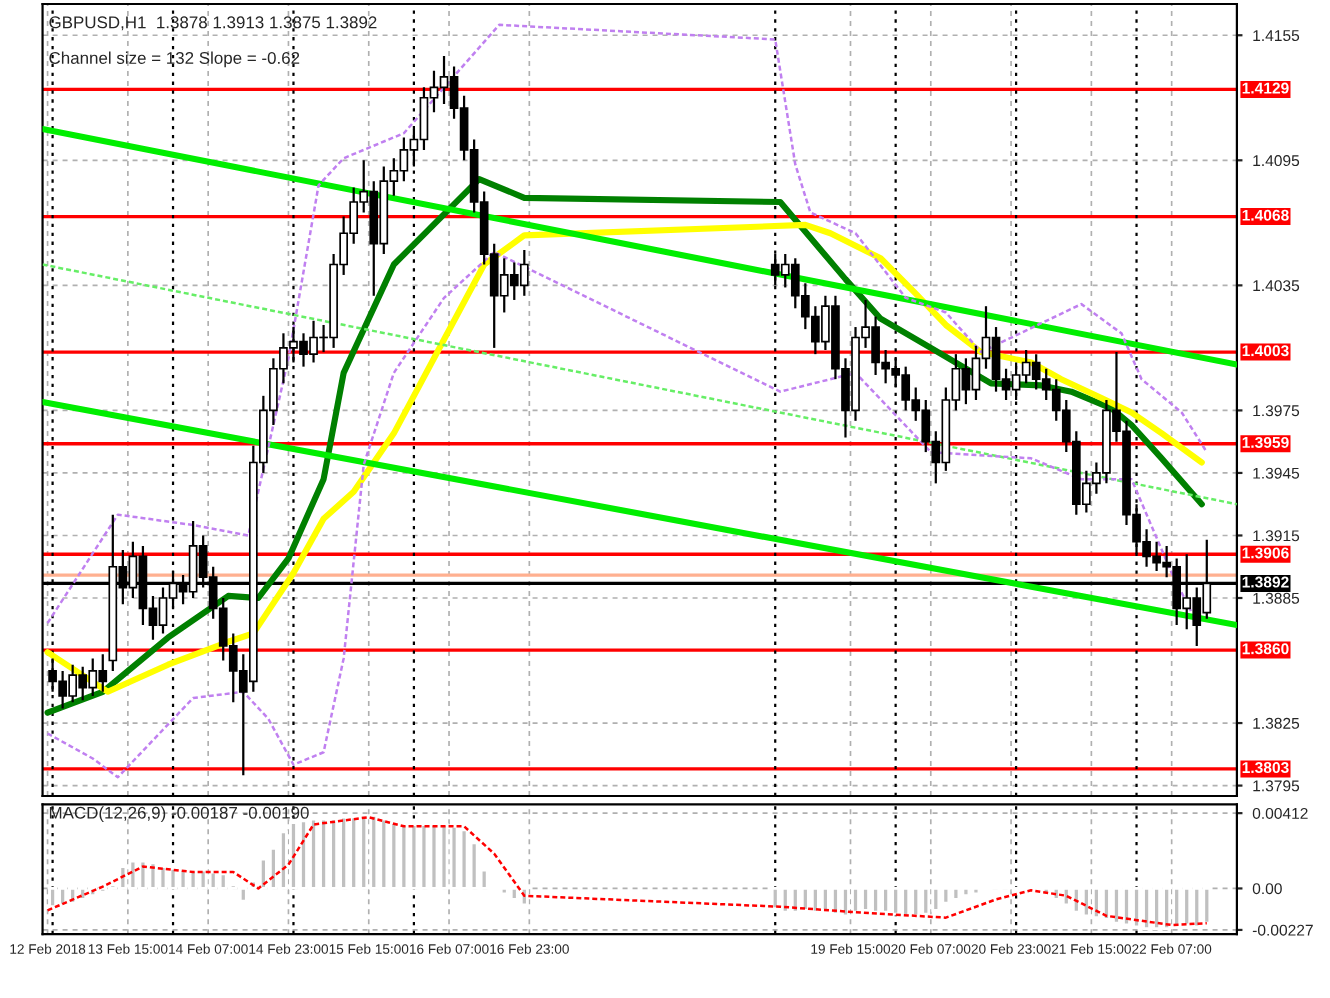  Describe the element at coordinates (213, 23) in the screenshot. I see `text: GBPUSD,H1 1.3878 1.3913 1.3875 1.3892` at that location.